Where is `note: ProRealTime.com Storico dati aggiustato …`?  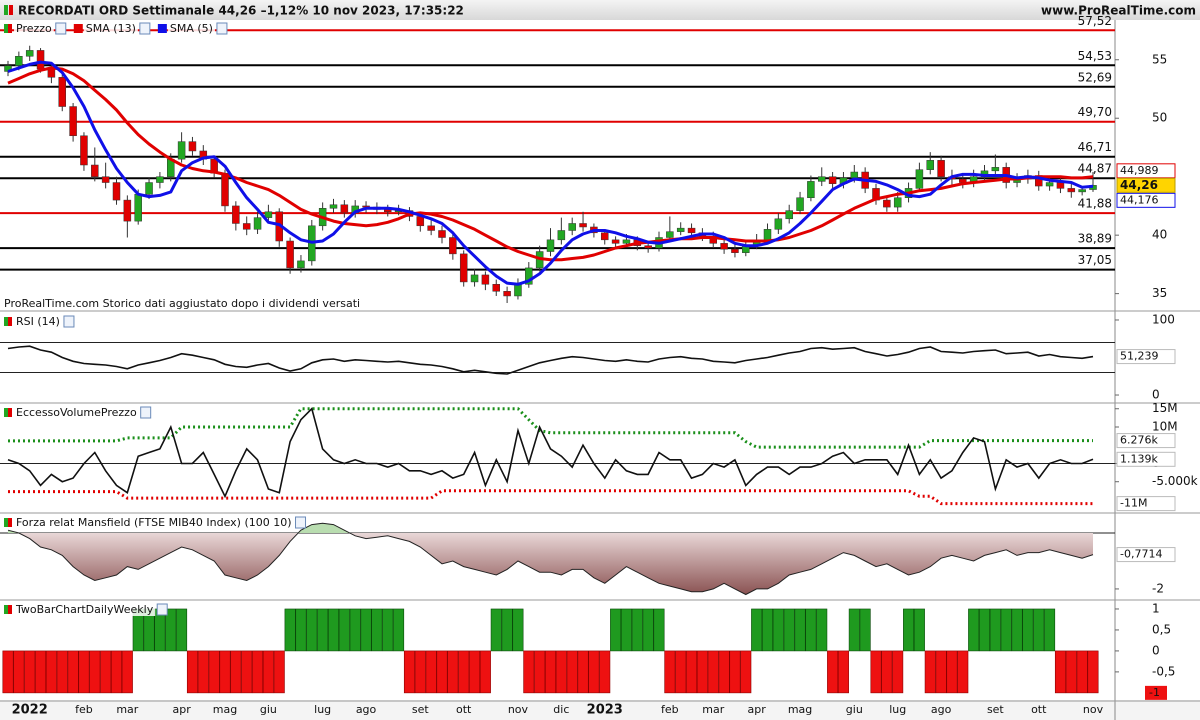 note: ProRealTime.com Storico dati aggiustato … is located at coordinates (182, 303).